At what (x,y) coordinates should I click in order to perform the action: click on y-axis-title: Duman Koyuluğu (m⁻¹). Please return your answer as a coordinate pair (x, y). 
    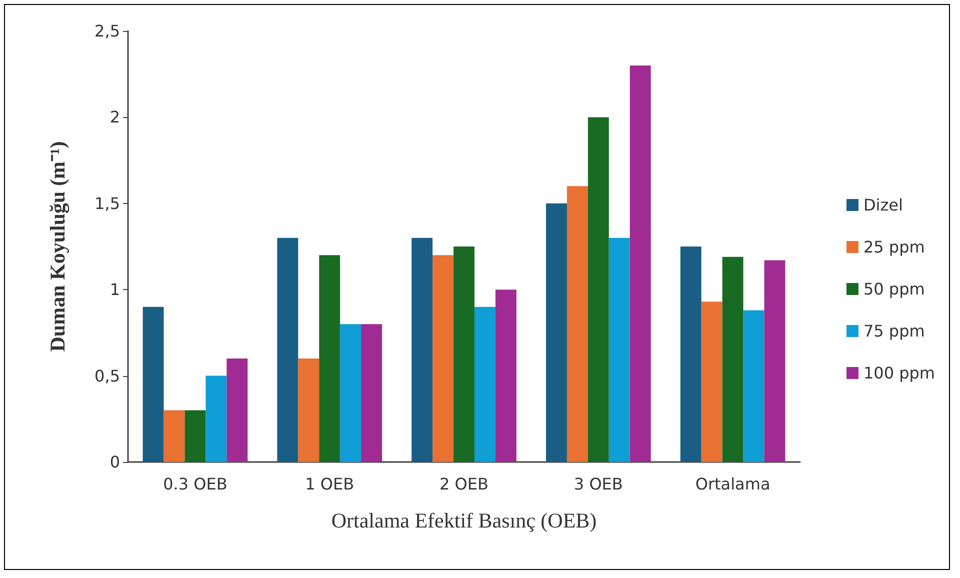
    Looking at the image, I should click on (58, 246).